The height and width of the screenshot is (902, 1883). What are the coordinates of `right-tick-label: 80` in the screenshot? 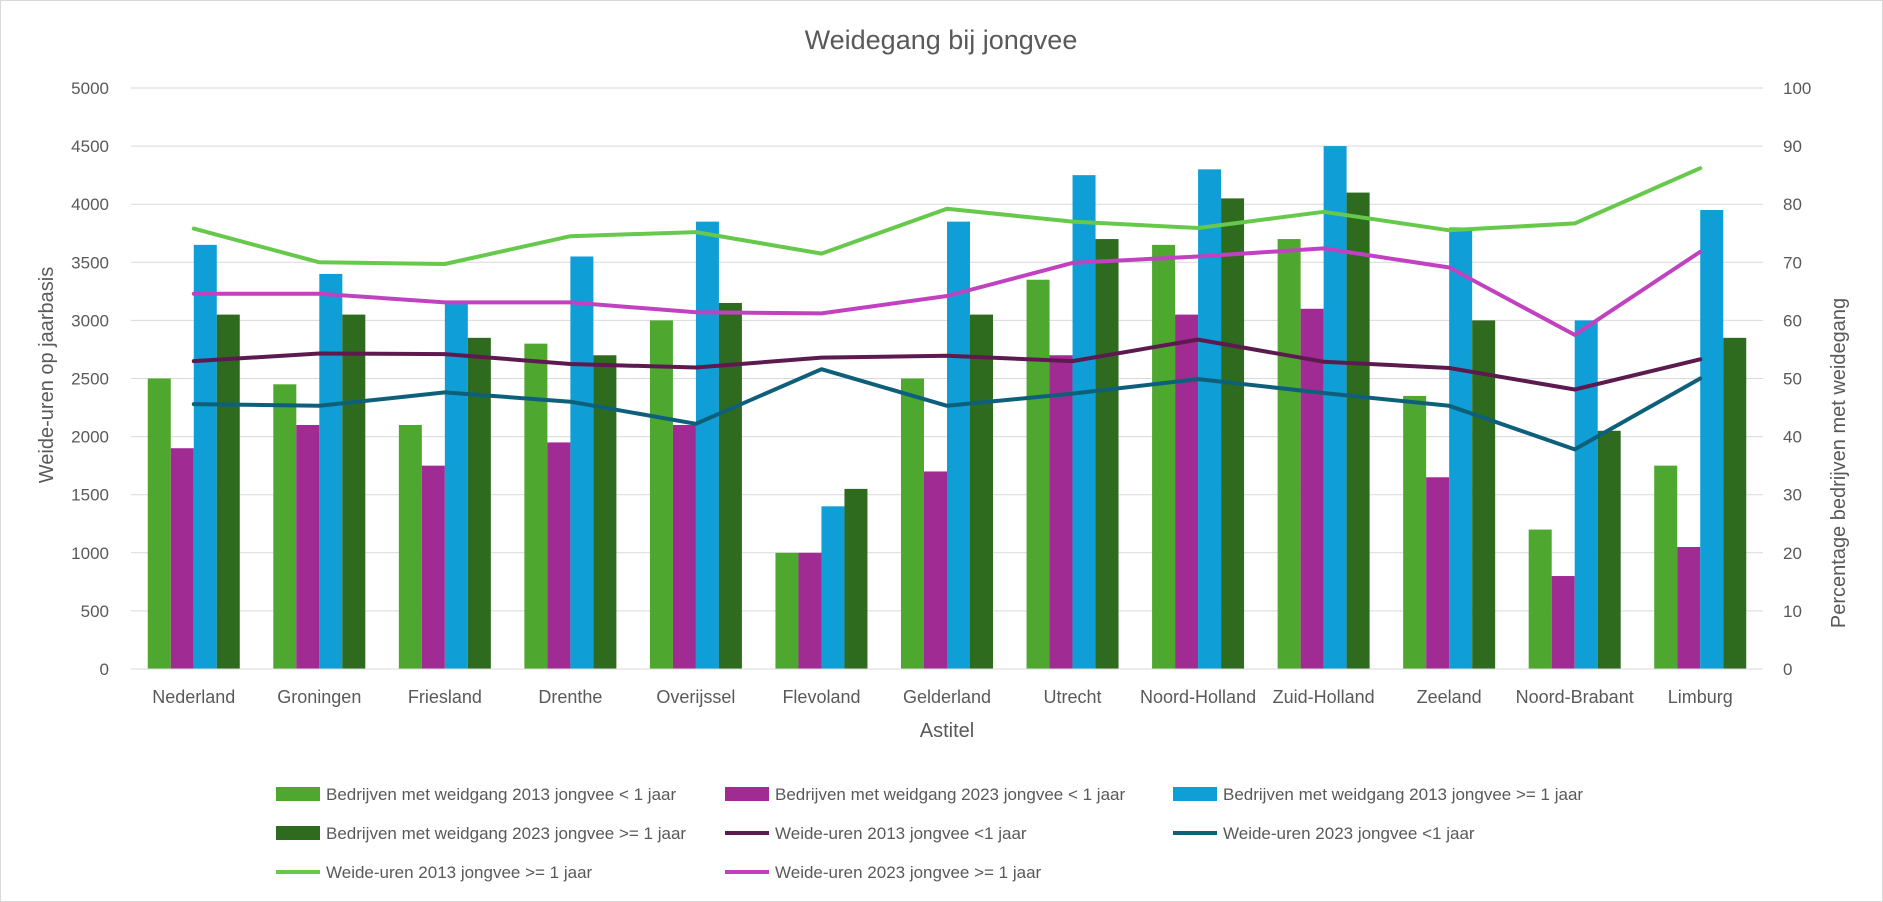 It's located at (1792, 204).